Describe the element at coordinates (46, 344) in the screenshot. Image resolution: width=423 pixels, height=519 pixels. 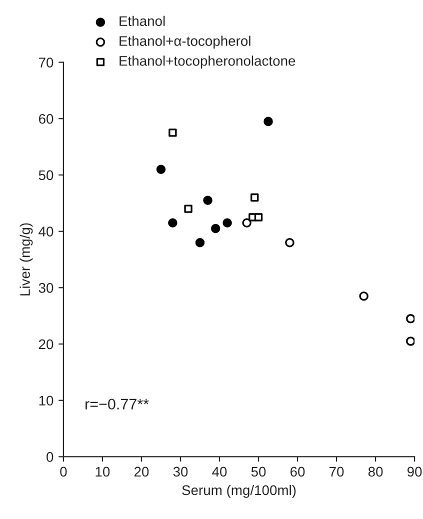
I see `y-tick-label: 20` at that location.